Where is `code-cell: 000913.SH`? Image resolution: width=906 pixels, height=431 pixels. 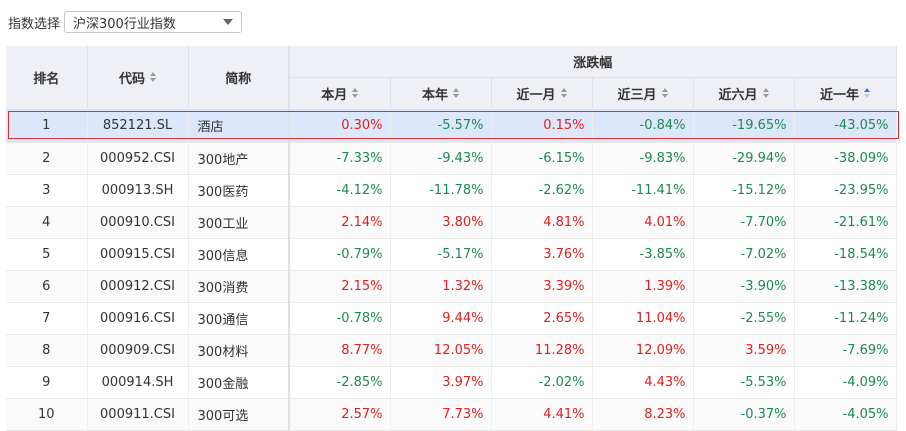
code-cell: 000913.SH is located at coordinates (138, 190).